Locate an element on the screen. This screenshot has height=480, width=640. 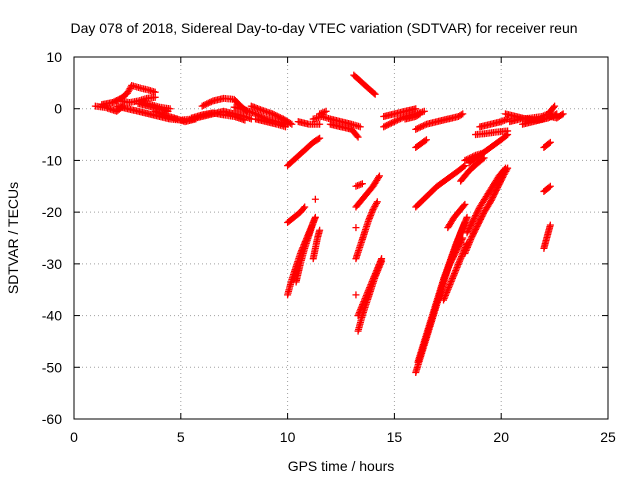
x-tick-label: 25 is located at coordinates (608, 437).